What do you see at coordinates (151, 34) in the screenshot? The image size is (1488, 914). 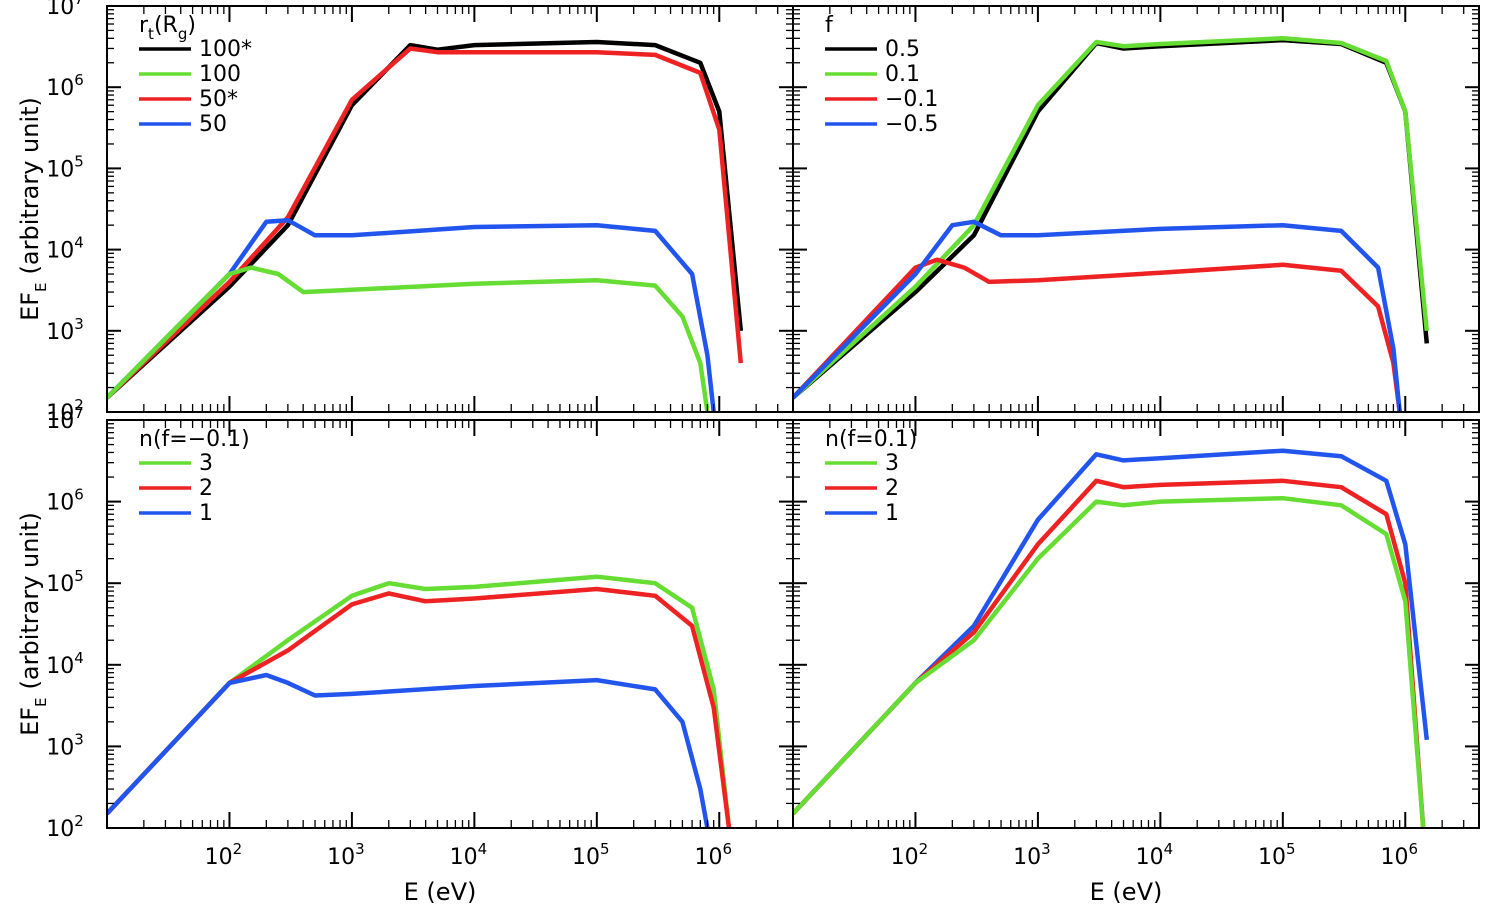 I see `legend-title-sub: t` at bounding box center [151, 34].